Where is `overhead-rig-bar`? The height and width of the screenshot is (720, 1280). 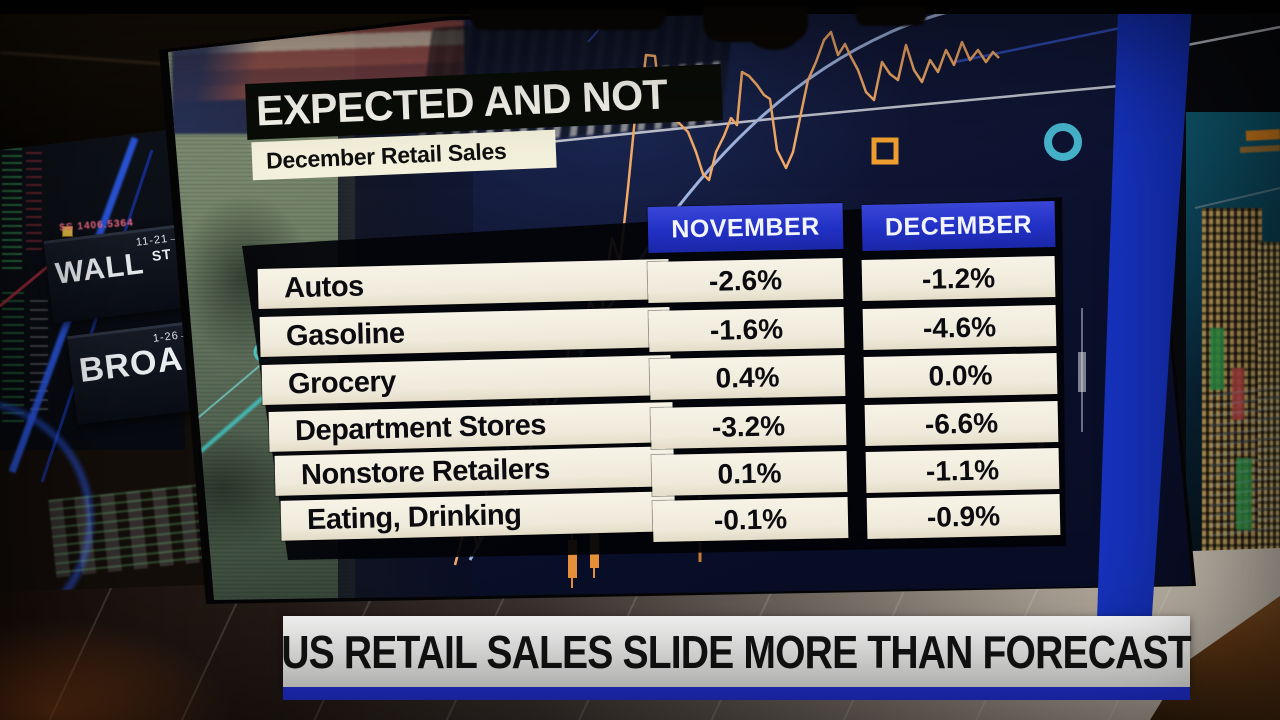
overhead-rig-bar is located at coordinates (640, 7).